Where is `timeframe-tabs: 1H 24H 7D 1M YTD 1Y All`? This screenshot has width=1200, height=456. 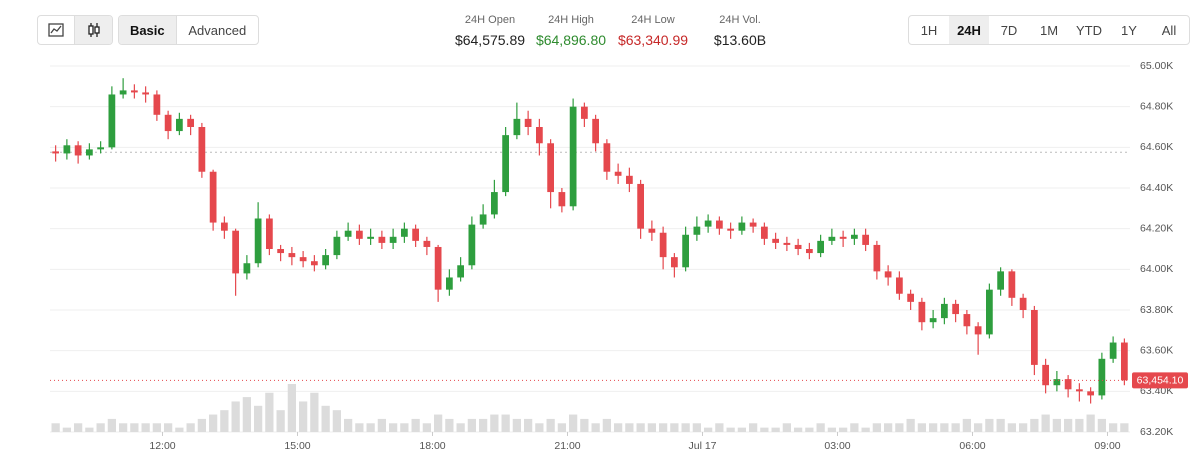 timeframe-tabs: 1H 24H 7D 1M YTD 1Y All is located at coordinates (1049, 30).